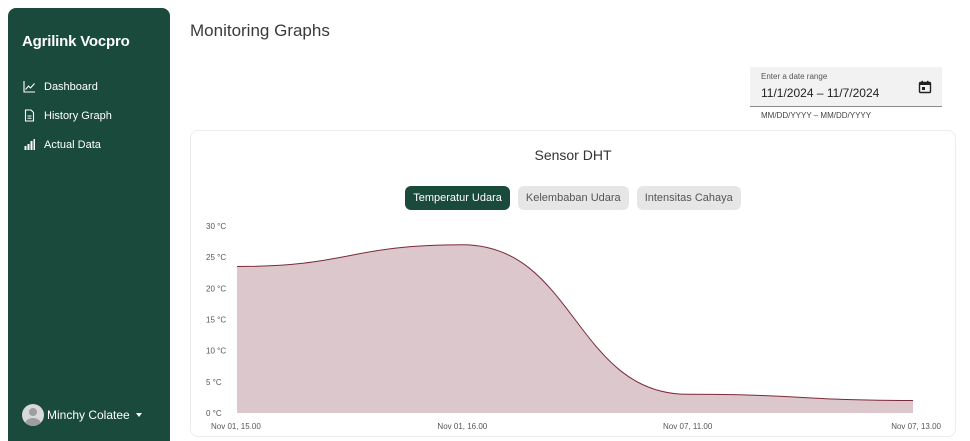  Describe the element at coordinates (33, 415) in the screenshot. I see `avatar` at that location.